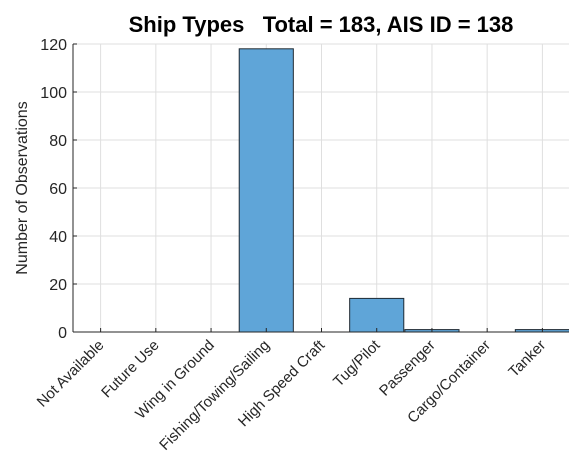 The width and height of the screenshot is (569, 476). What do you see at coordinates (357, 363) in the screenshot?
I see `x-tick-label-tug-pilot: Tug/Pilot` at bounding box center [357, 363].